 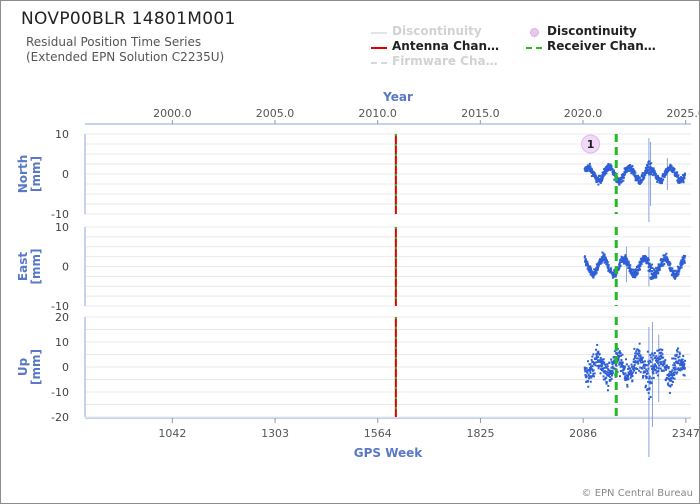 What do you see at coordinates (480, 433) in the screenshot?
I see `bottom-tick-label: 1825` at bounding box center [480, 433].